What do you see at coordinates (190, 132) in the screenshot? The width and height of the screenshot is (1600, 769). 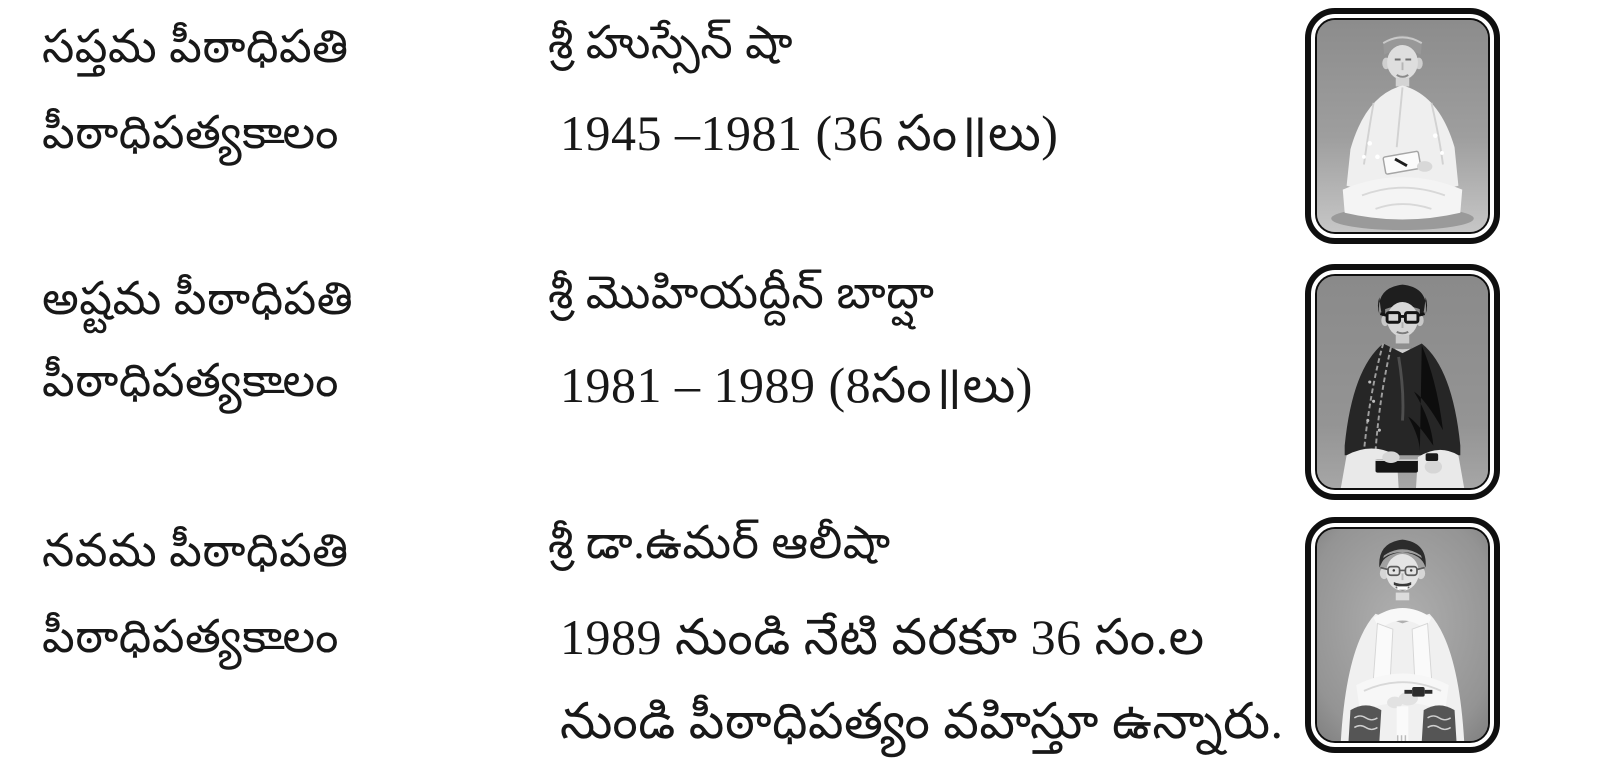 I see `entry-1-tenure-label: పీఠాధిపత్యకాలం` at bounding box center [190, 132].